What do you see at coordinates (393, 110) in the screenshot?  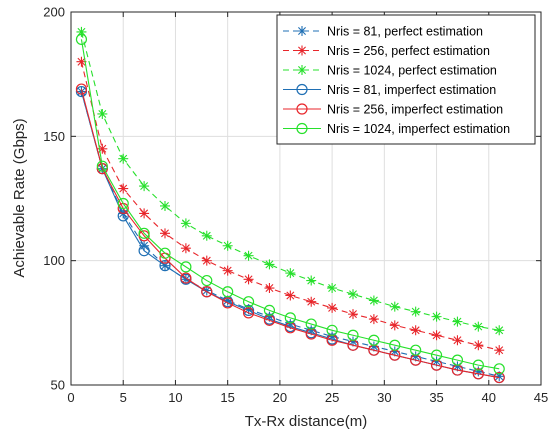 I see `legend-item-4: Nris = 256, imperfect estimation` at bounding box center [393, 110].